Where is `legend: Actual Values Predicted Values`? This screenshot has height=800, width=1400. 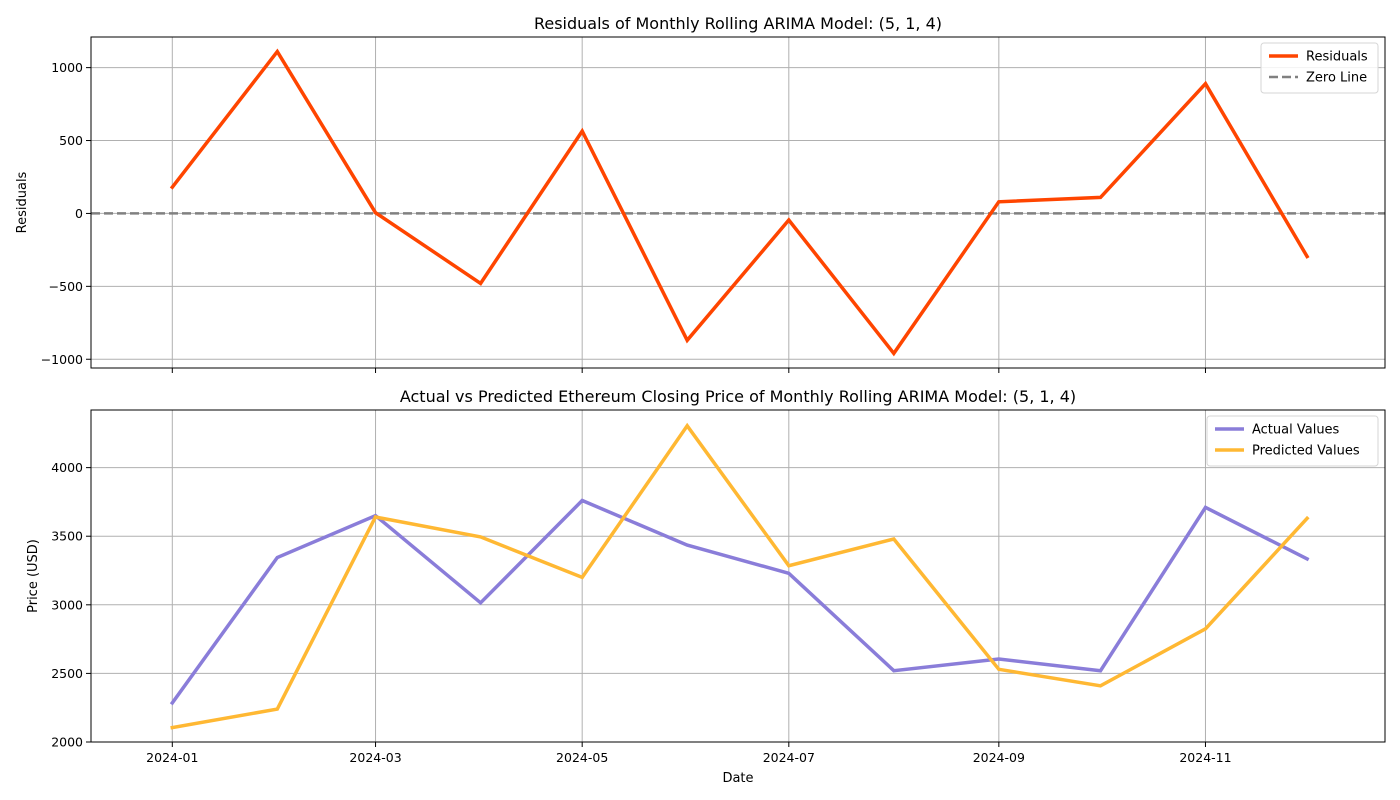 legend: Actual Values Predicted Values is located at coordinates (1292, 441).